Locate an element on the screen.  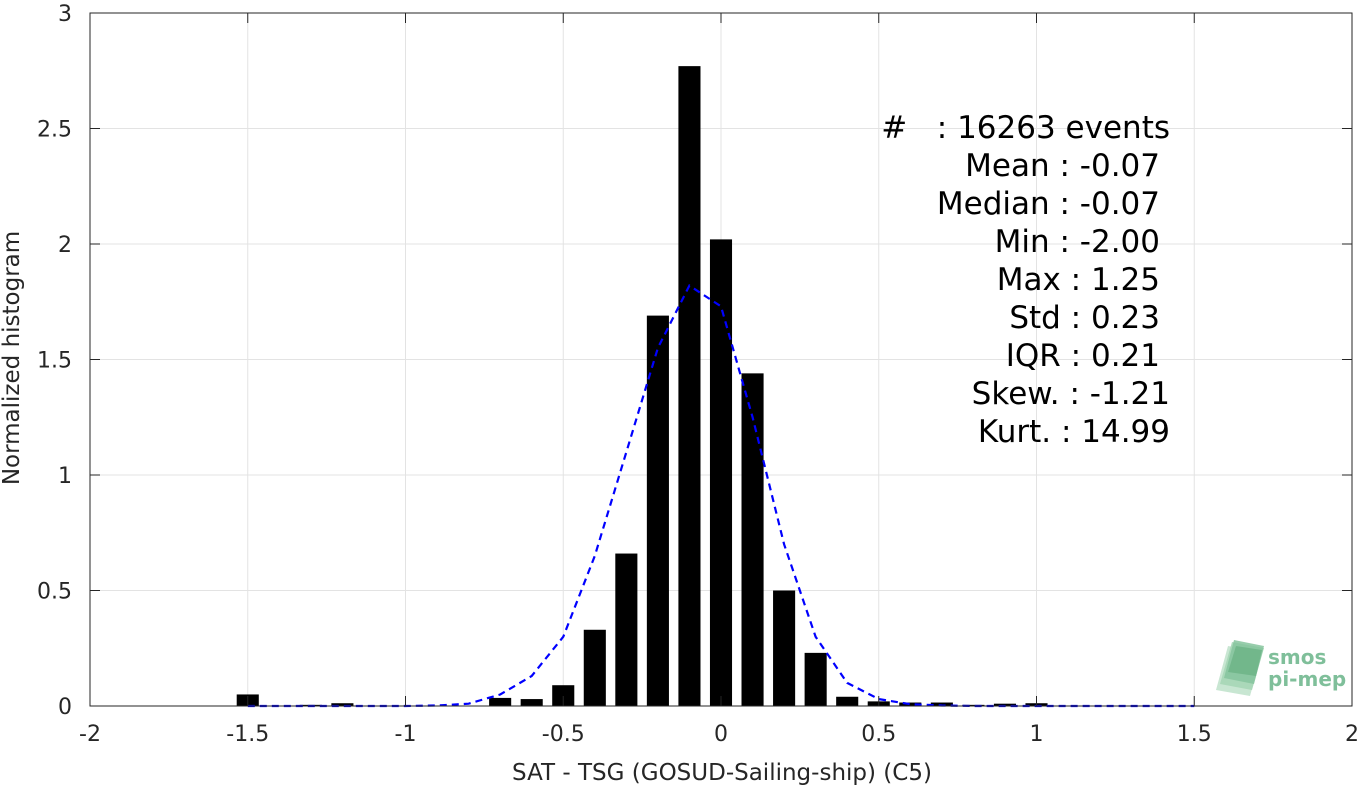
stat-skew: Skew. : -1.21 is located at coordinates (1071, 394).